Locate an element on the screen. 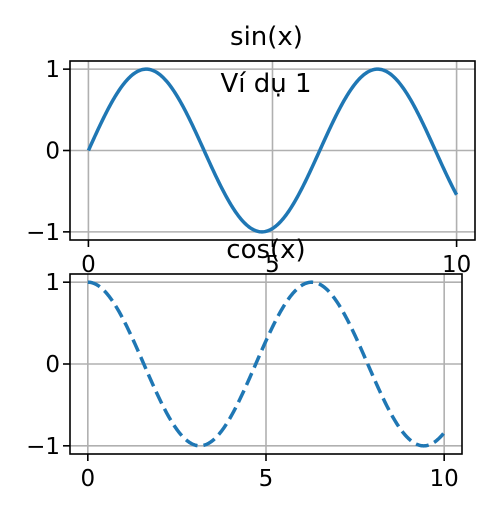  sin-ytick-label-0: 1 is located at coordinates (52, 70).